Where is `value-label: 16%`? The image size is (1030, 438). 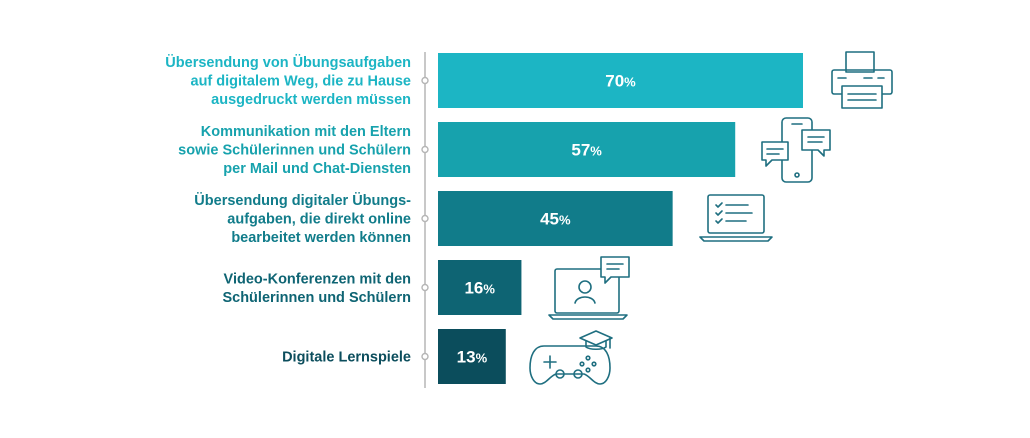 value-label: 16% is located at coordinates (479, 288).